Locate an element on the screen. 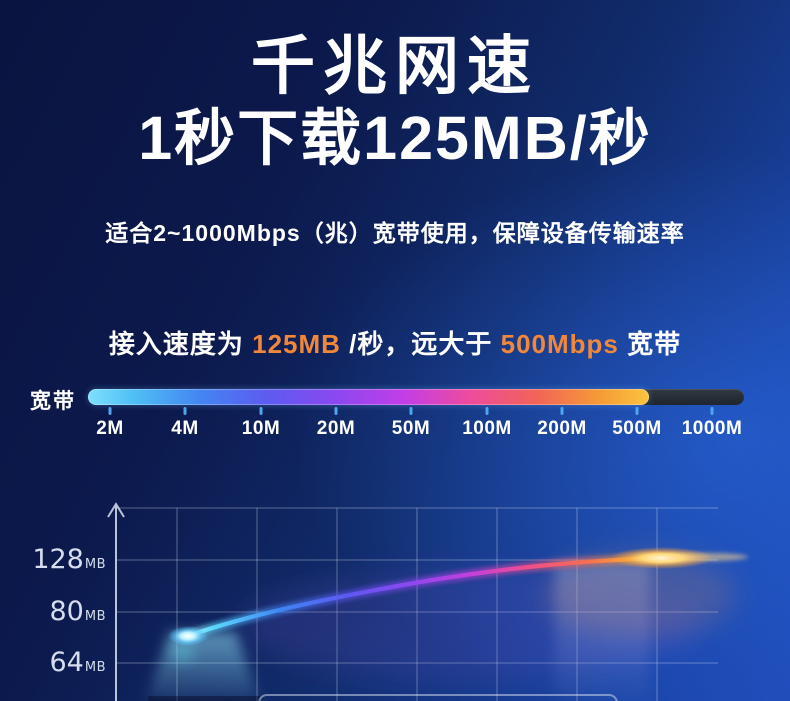 This screenshot has height=701, width=790. scale-label-50m: 50M is located at coordinates (411, 428).